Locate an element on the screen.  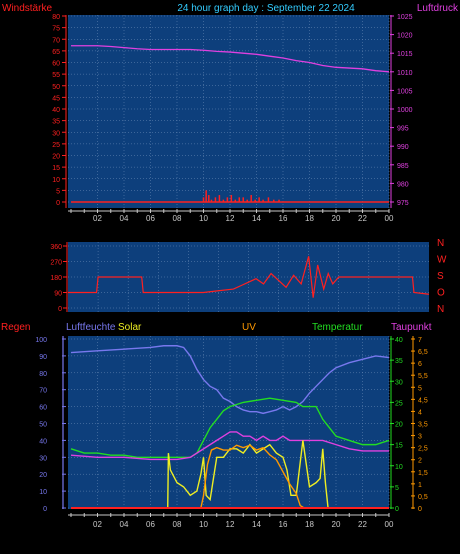
humidity-tick-label: 60 is located at coordinates (43, 408).